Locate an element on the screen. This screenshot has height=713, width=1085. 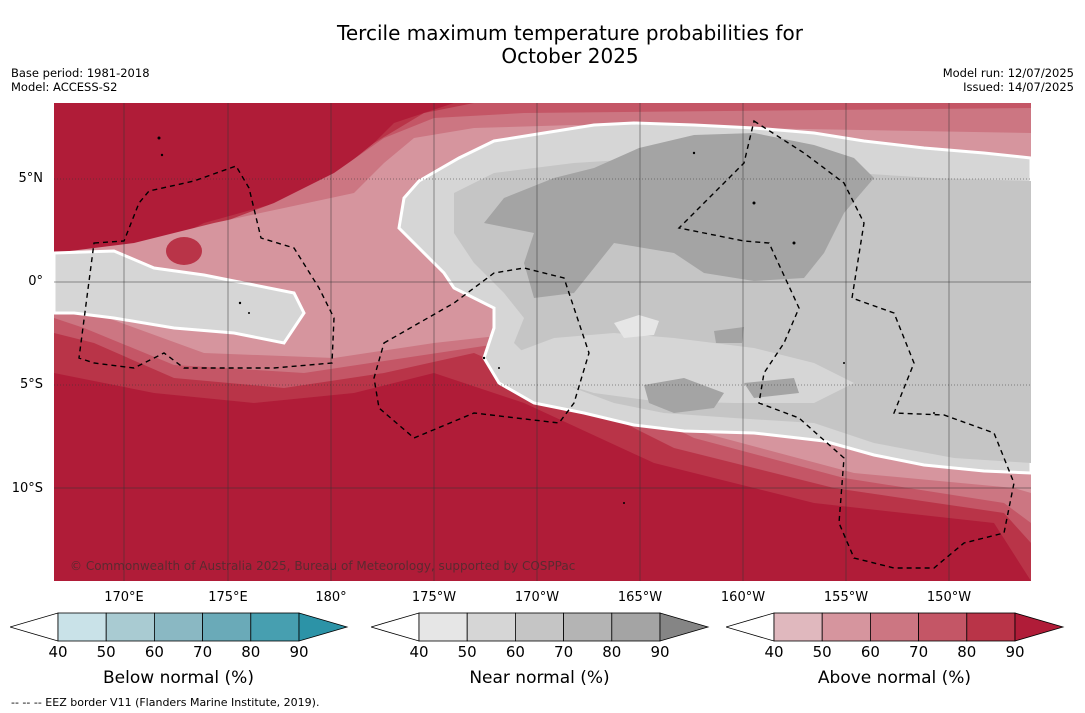
lon-label-150w: 150°W is located at coordinates (949, 597).